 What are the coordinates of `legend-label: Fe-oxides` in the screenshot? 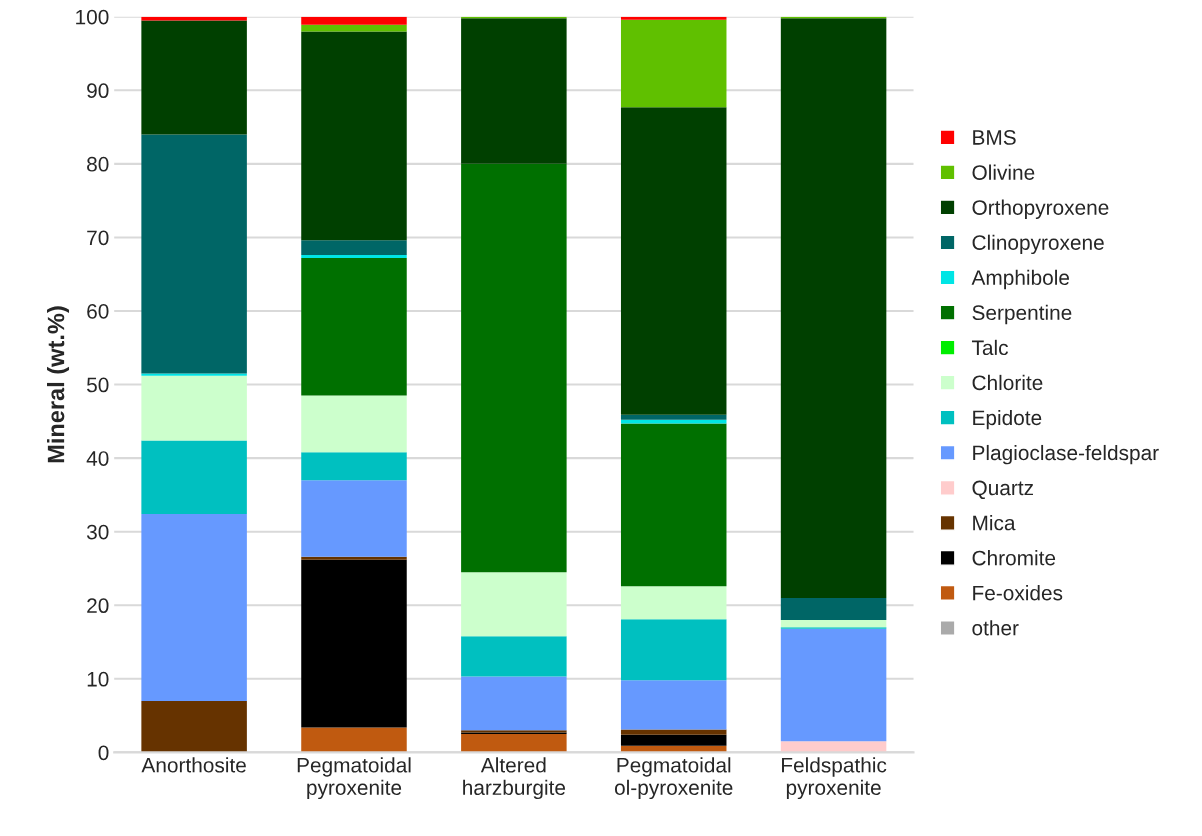 It's located at (1018, 593).